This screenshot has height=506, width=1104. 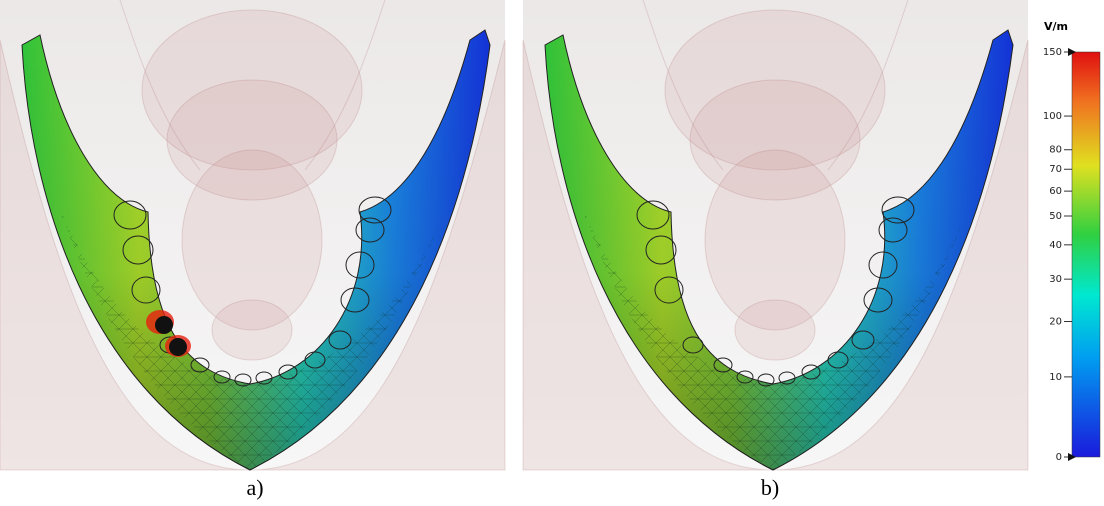 I want to click on panel-label: b), so click(x=770, y=487).